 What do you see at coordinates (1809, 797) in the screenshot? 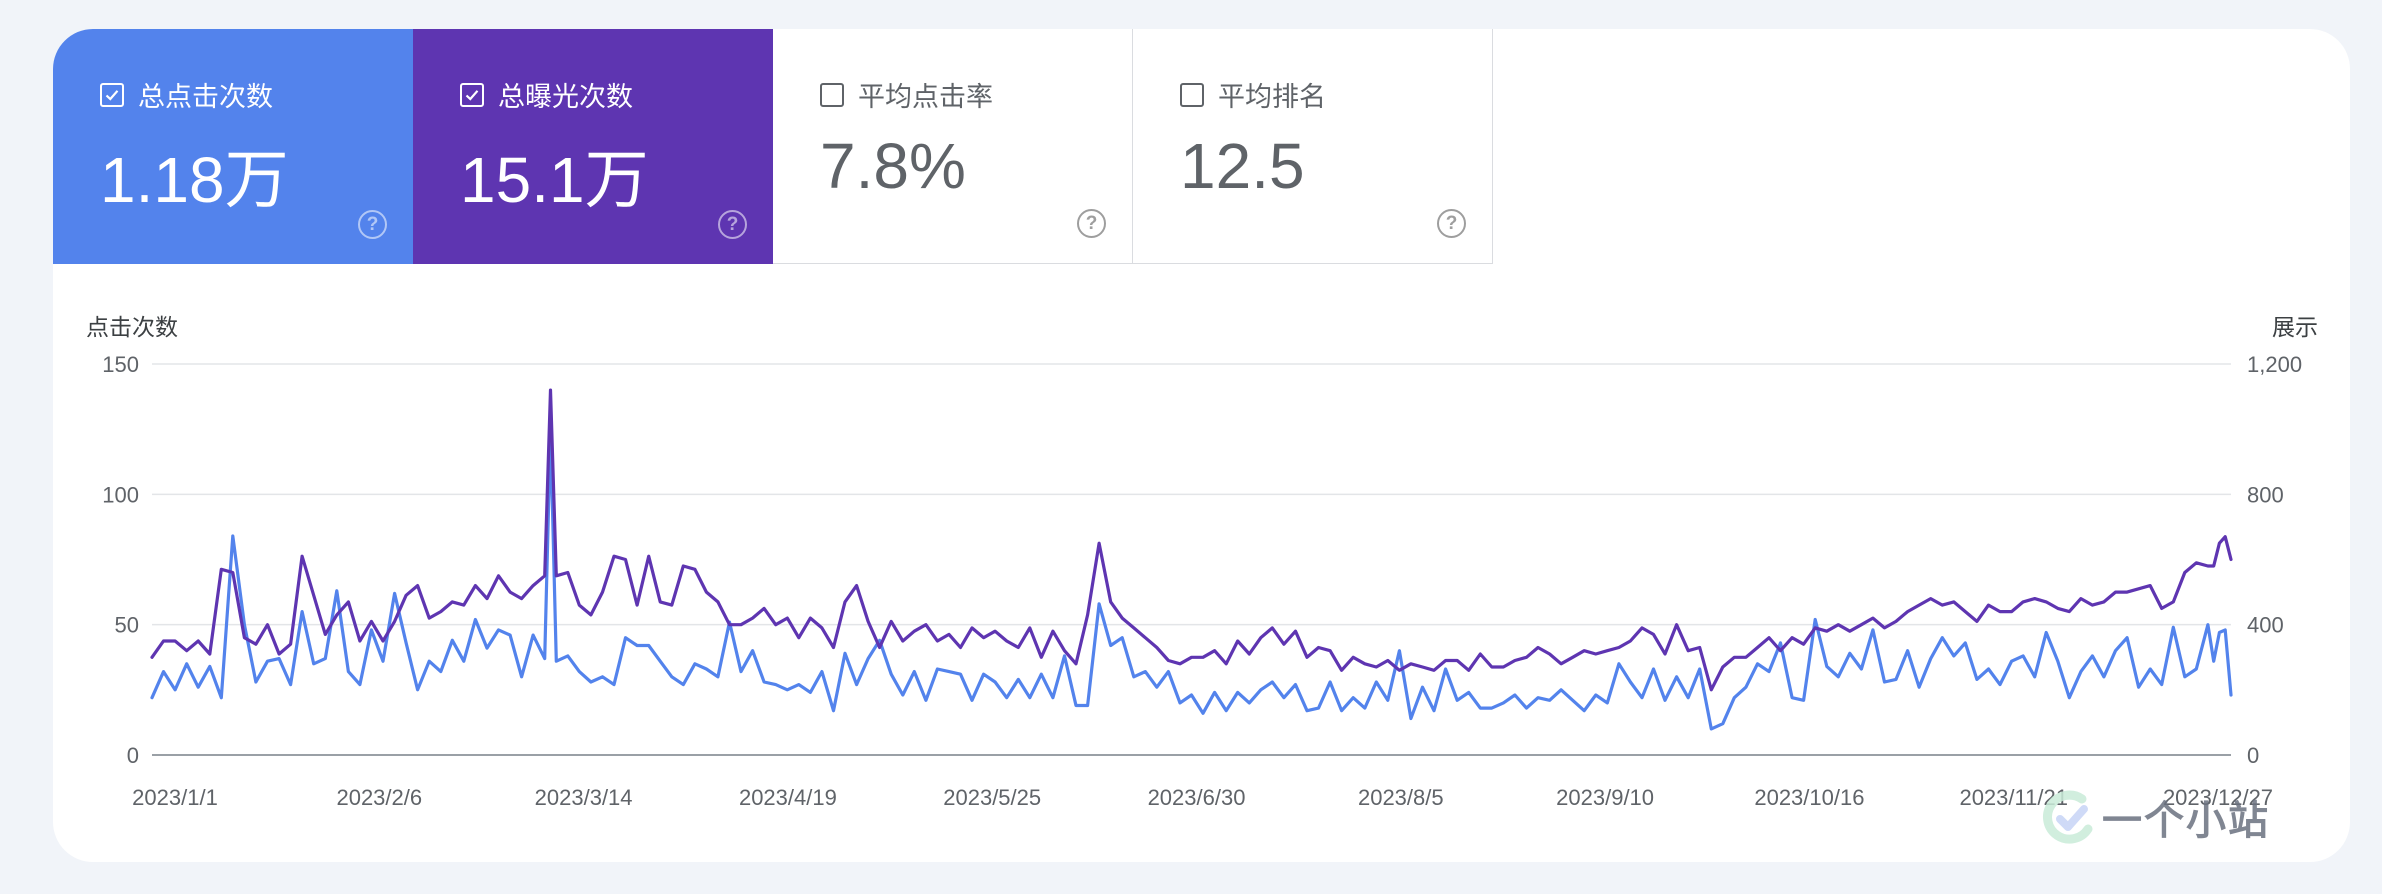
I see `x-tick-label: 2023/10/16` at bounding box center [1809, 797].